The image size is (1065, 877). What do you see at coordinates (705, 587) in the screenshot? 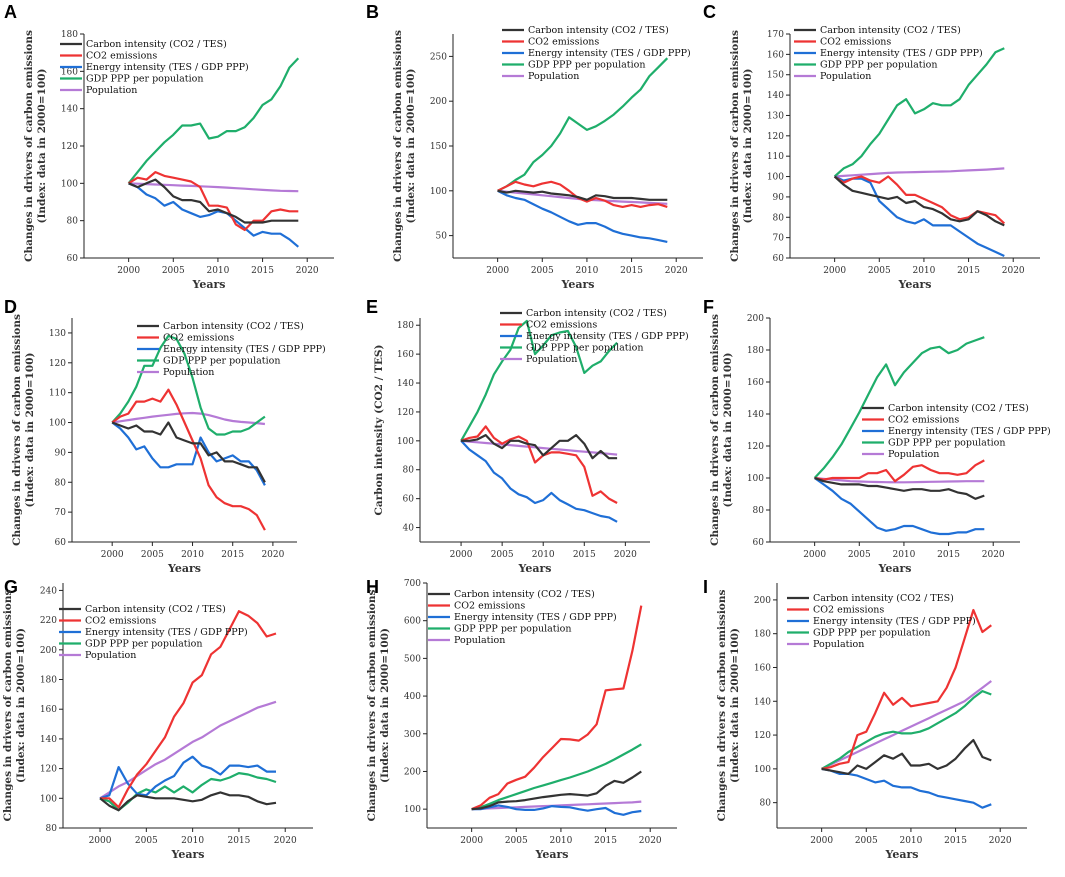
I see `panel-label: I` at bounding box center [705, 587].